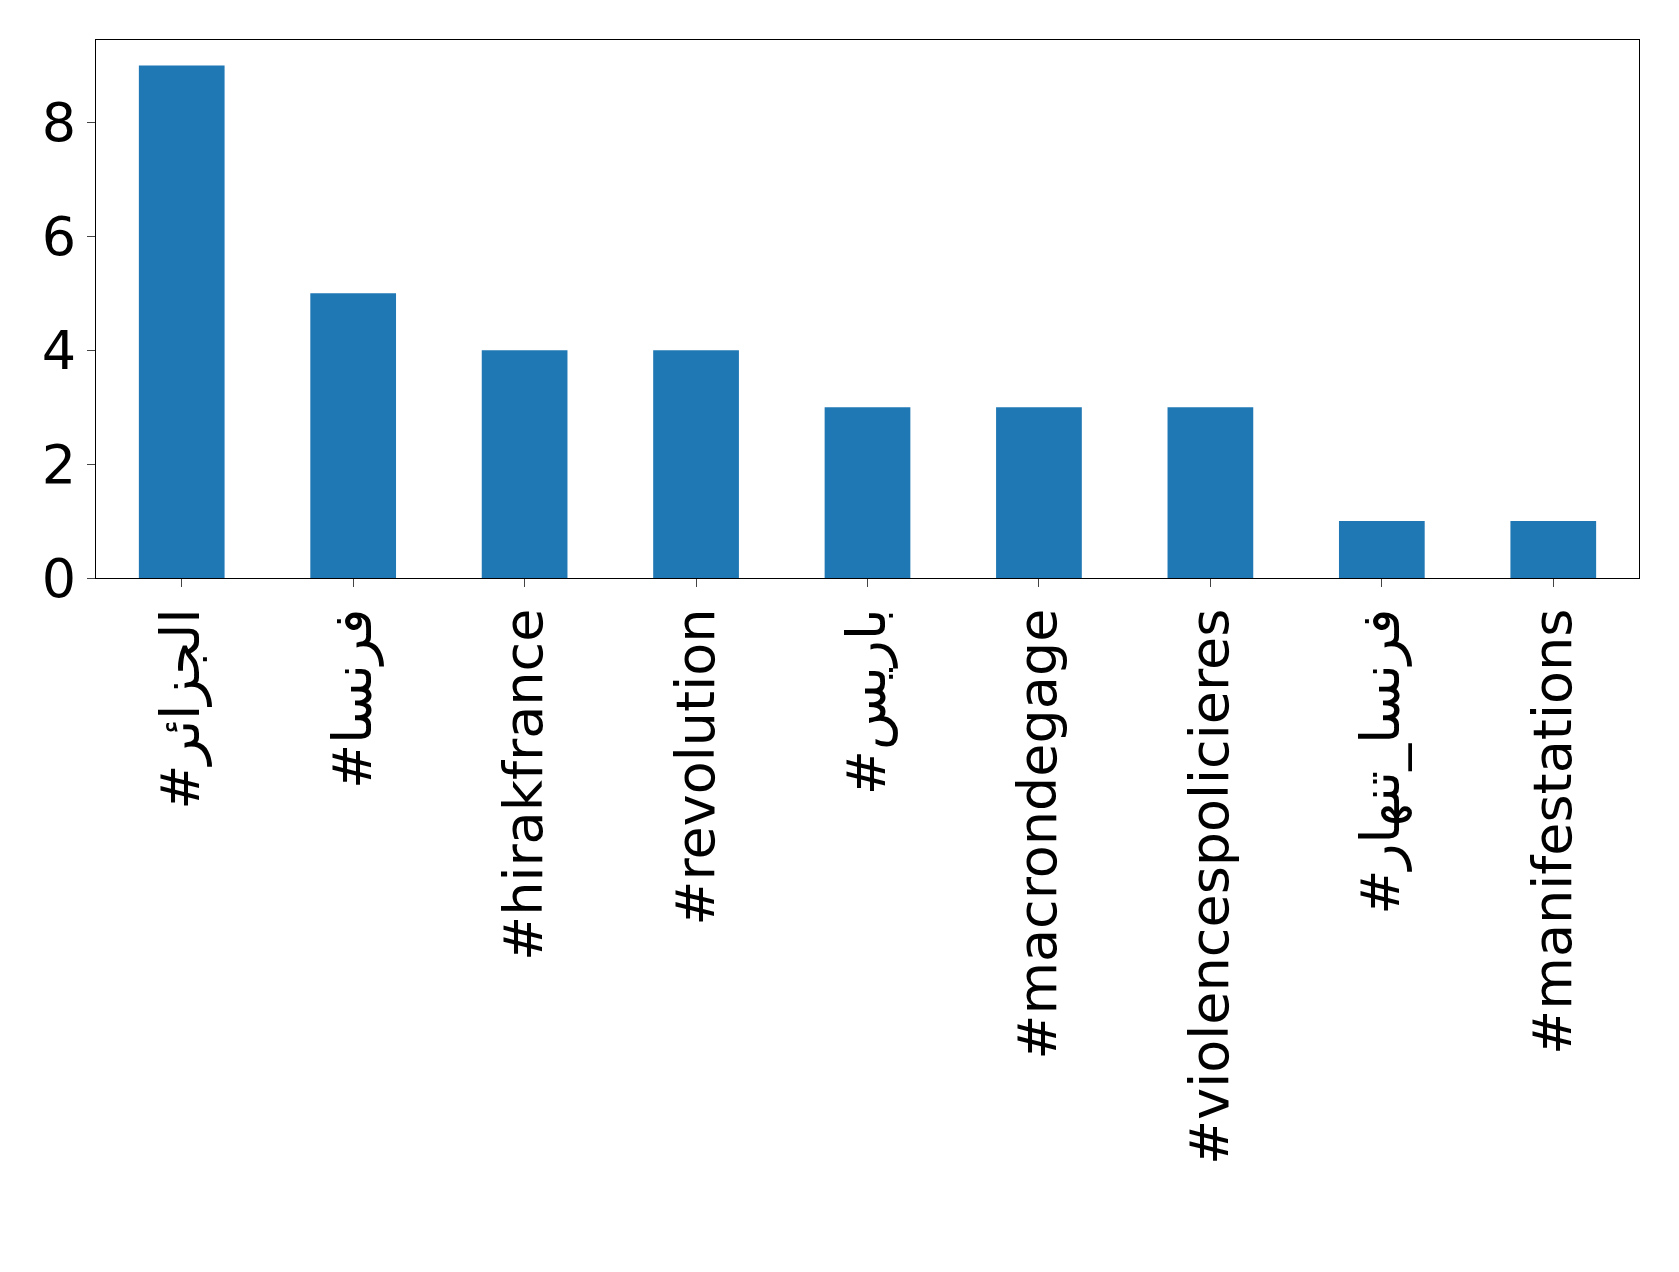  I want to click on x-tick-label: #hirakfrance, so click(524, 785).